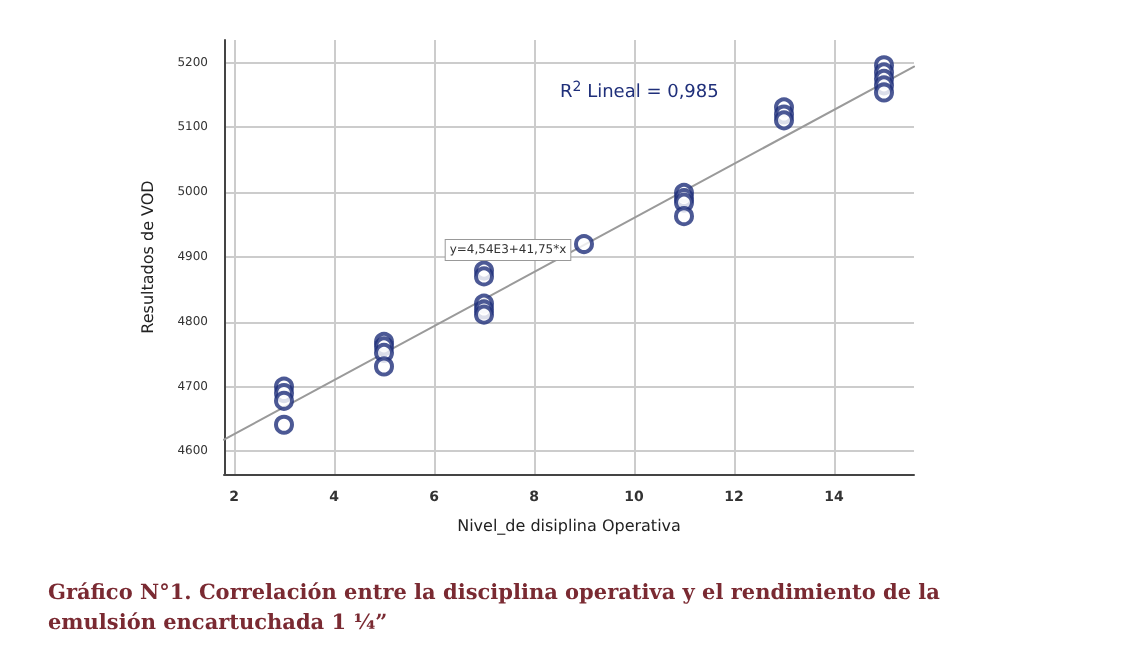  What do you see at coordinates (498, 608) in the screenshot?
I see `text: Gráfico N°1. Correlación entre la disciplina operativa y el rendimiento de la emulsión encartuchada 1 ¼”` at bounding box center [498, 608].